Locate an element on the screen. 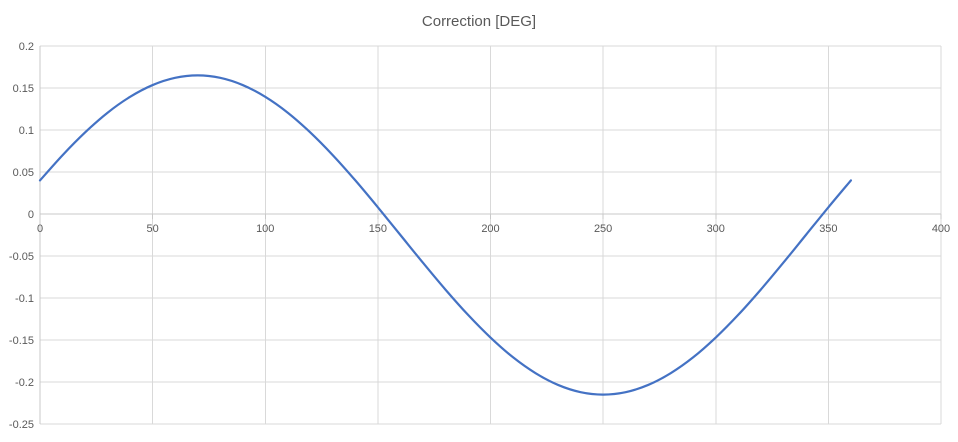 The width and height of the screenshot is (958, 442). y-tick-label: 0.2 is located at coordinates (26, 47).